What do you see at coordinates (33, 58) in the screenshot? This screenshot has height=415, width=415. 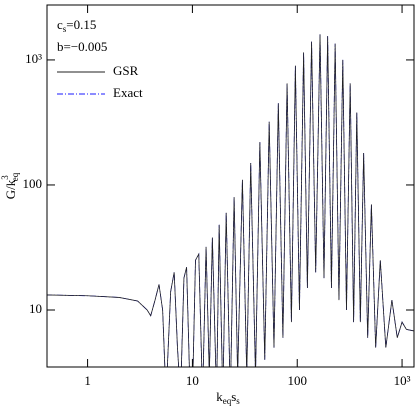 I see `y-tick-label: 10³` at bounding box center [33, 58].